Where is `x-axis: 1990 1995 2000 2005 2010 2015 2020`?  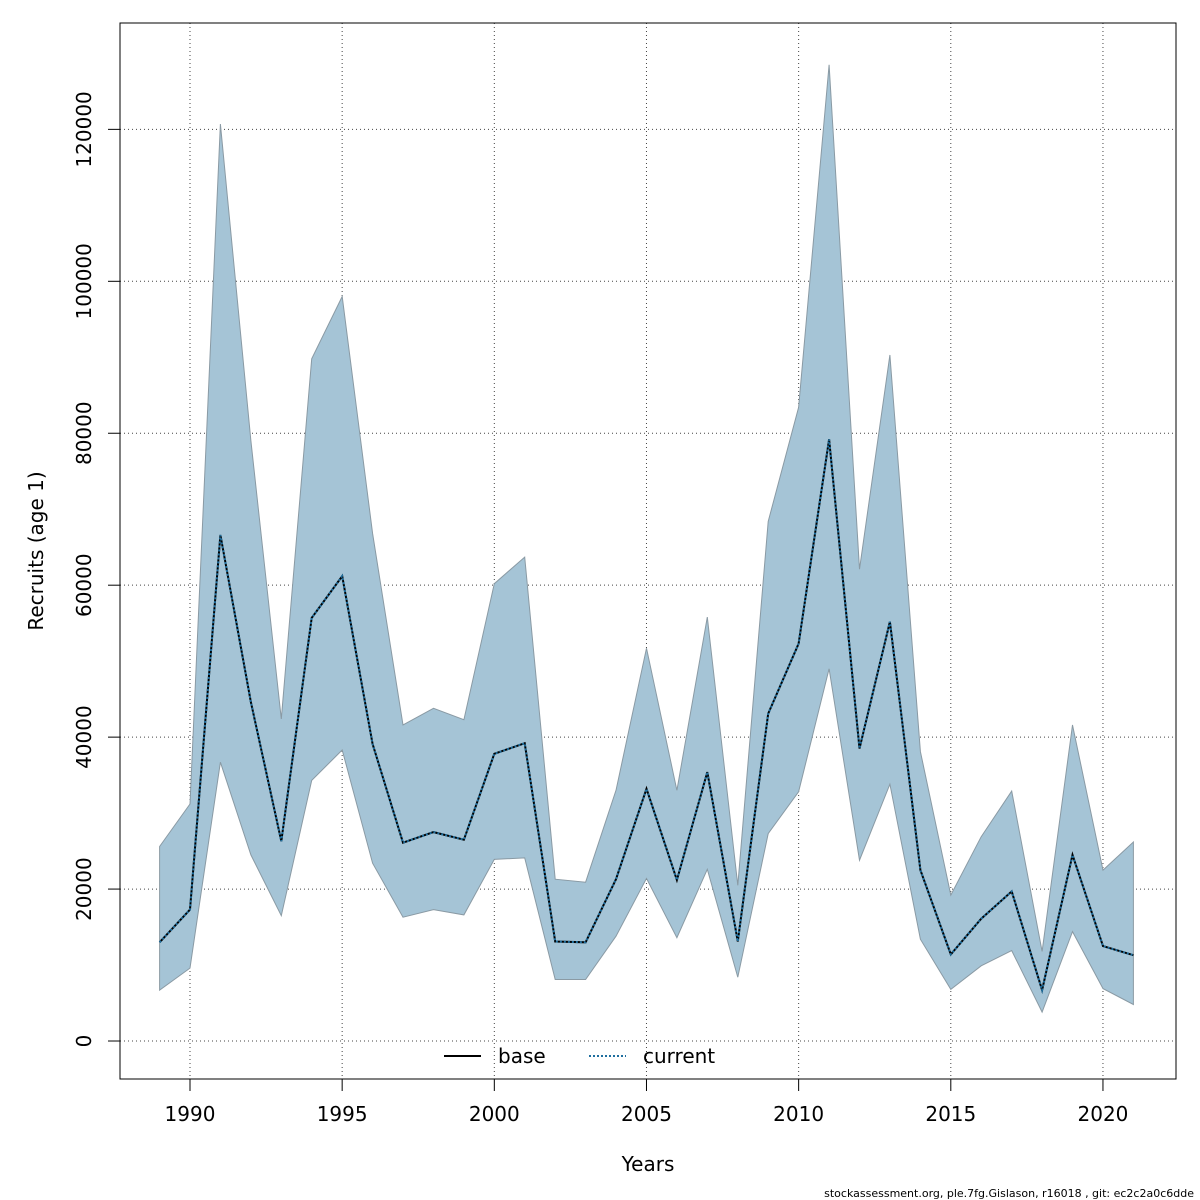 x-axis: 1990 1995 2000 2005 2010 2015 2020 is located at coordinates (647, 1102).